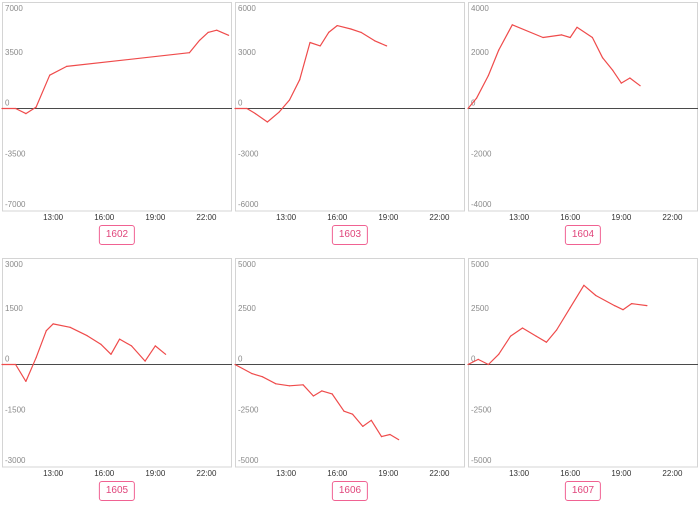 This screenshot has height=512, width=700. Describe the element at coordinates (117, 491) in the screenshot. I see `contract-1605-button: 1605` at that location.